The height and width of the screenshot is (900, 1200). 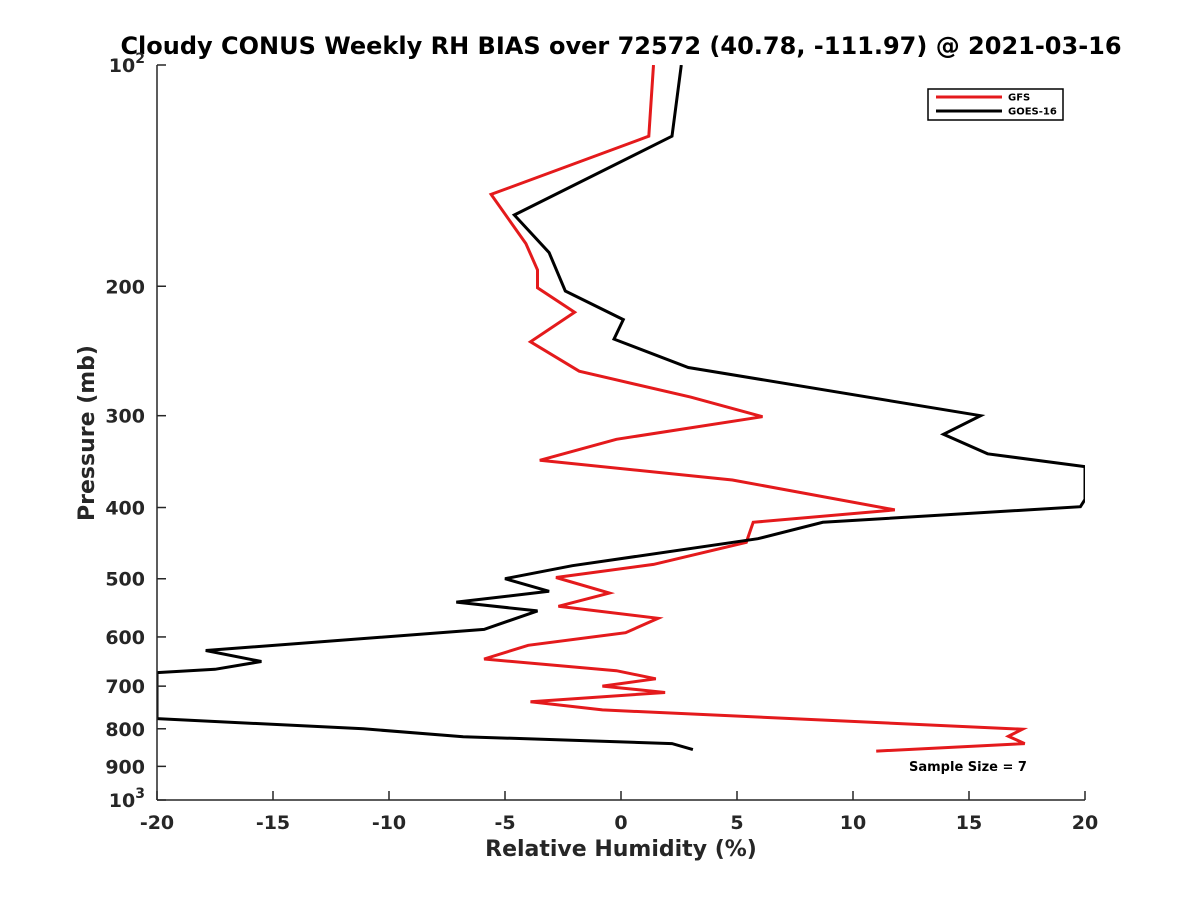 I want to click on sample-size-annotation: Sample Size = 7, so click(x=968, y=767).